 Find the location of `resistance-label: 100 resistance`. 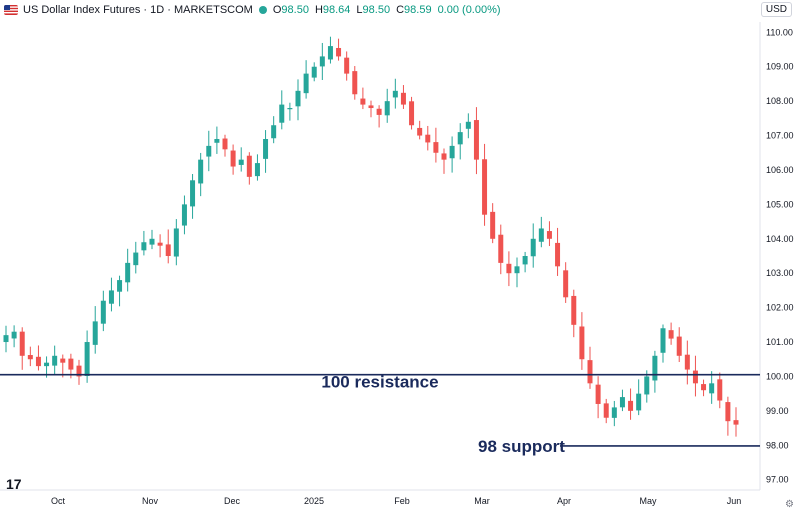

resistance-label: 100 resistance is located at coordinates (379, 382).